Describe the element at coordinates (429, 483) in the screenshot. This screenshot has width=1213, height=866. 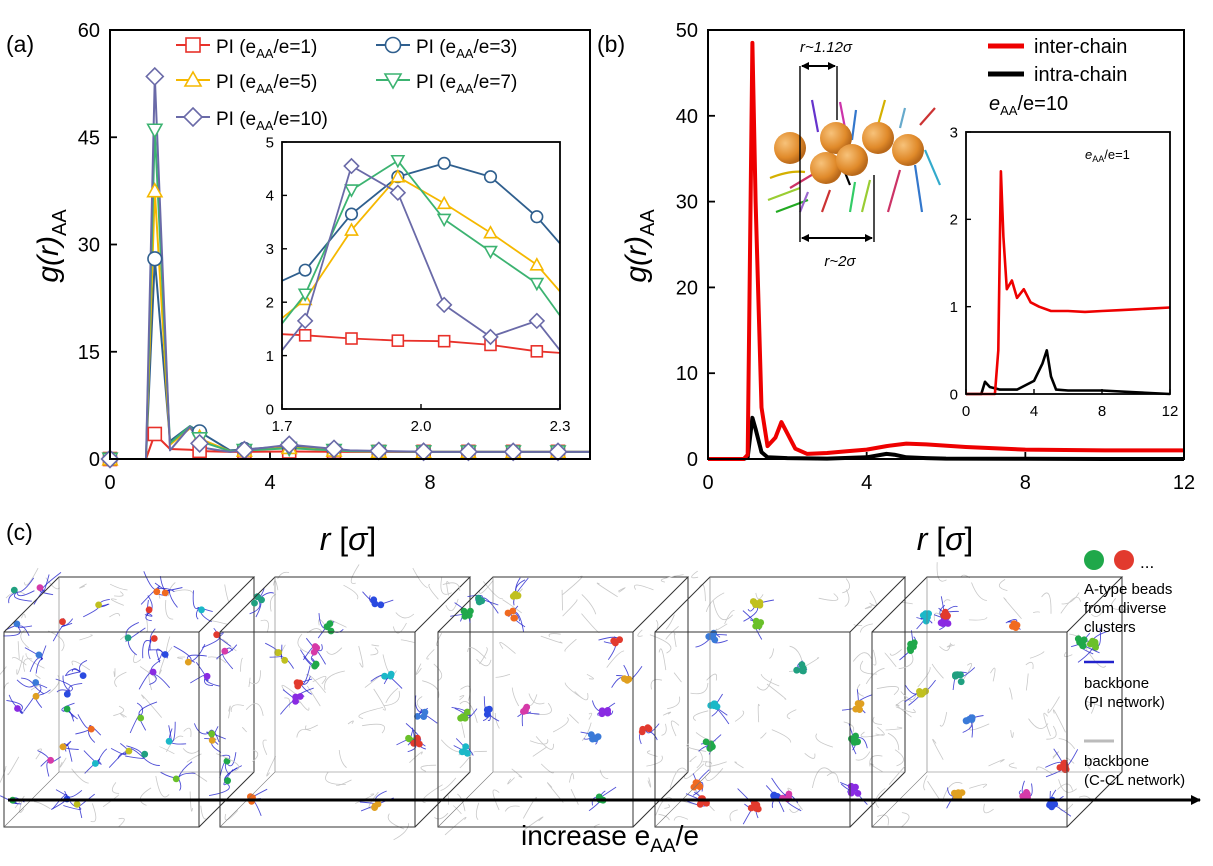
I see `x-tick-label: 8` at that location.